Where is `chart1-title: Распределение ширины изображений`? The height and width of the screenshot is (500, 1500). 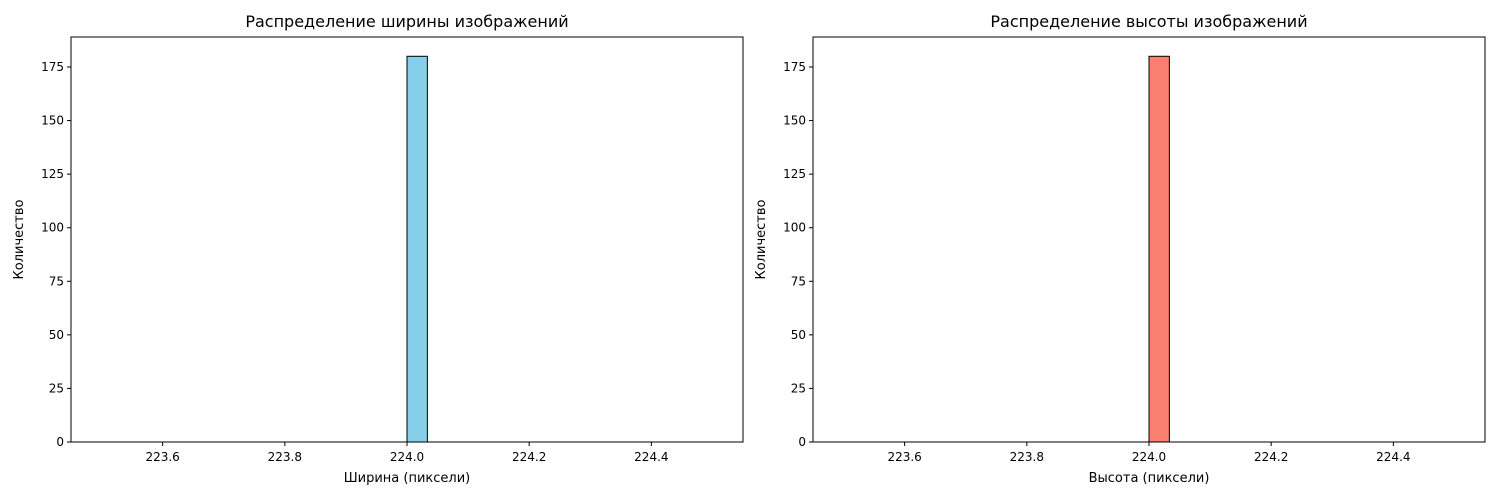 chart1-title: Распределение ширины изображений is located at coordinates (406, 21).